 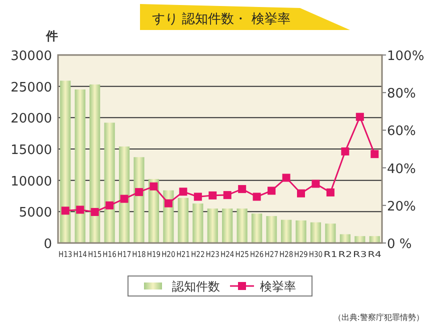 I want to click on x-tick-label: H29, so click(x=302, y=254).